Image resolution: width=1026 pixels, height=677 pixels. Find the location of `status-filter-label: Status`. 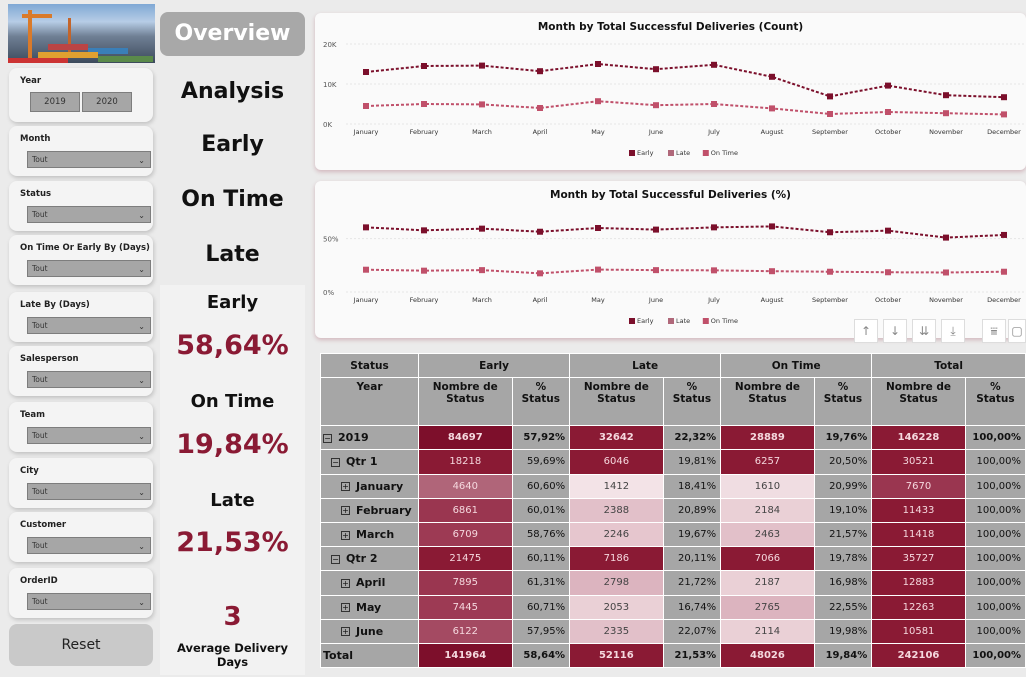

status-filter-label: Status is located at coordinates (36, 194).